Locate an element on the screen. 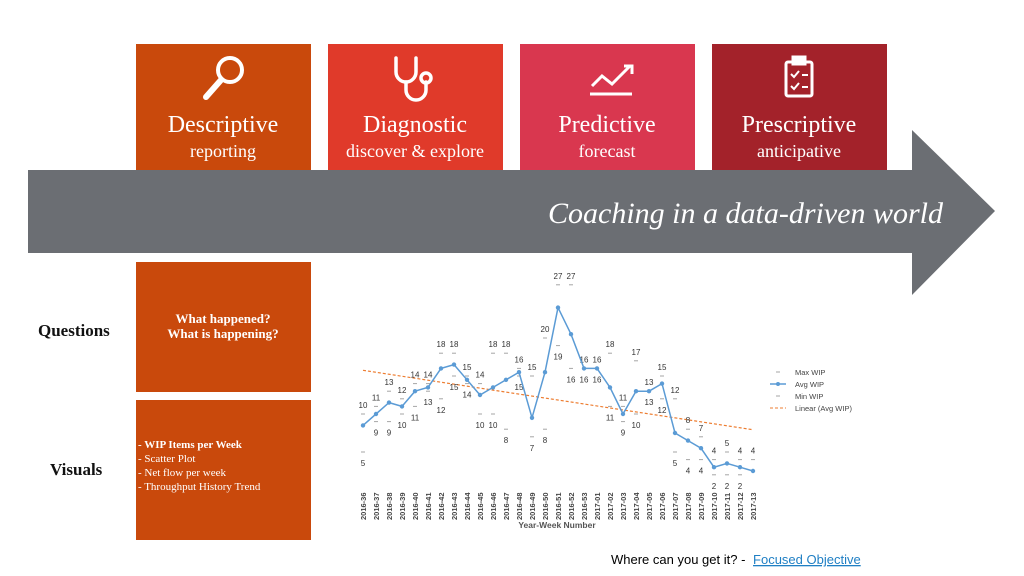 This screenshot has width=1024, height=576. stage-title: Diagnostic is located at coordinates (415, 125).